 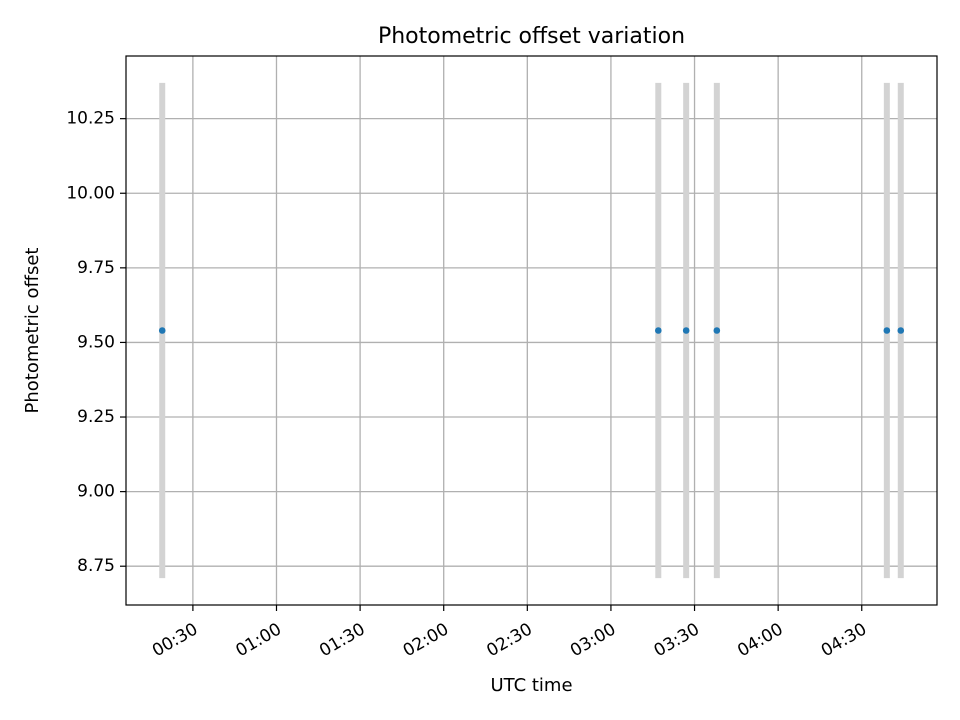 I want to click on x-tick-label: 03:30, so click(x=677, y=640).